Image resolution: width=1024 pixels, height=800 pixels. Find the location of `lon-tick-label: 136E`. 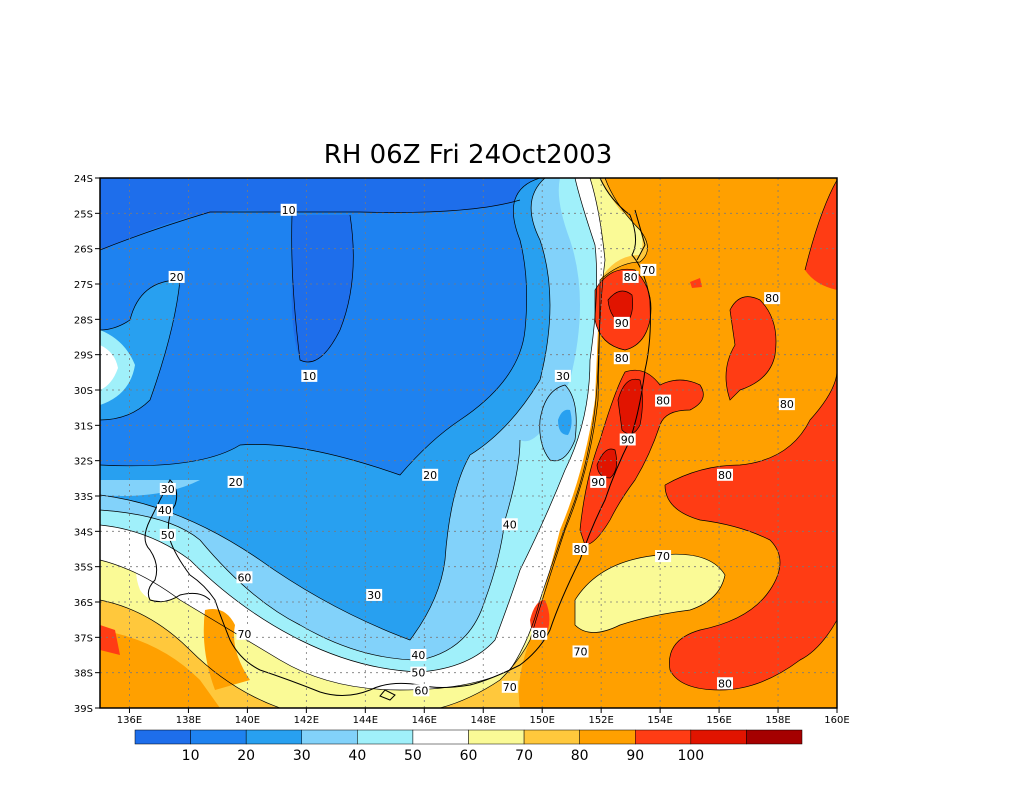

lon-tick-label: 136E is located at coordinates (129, 720).